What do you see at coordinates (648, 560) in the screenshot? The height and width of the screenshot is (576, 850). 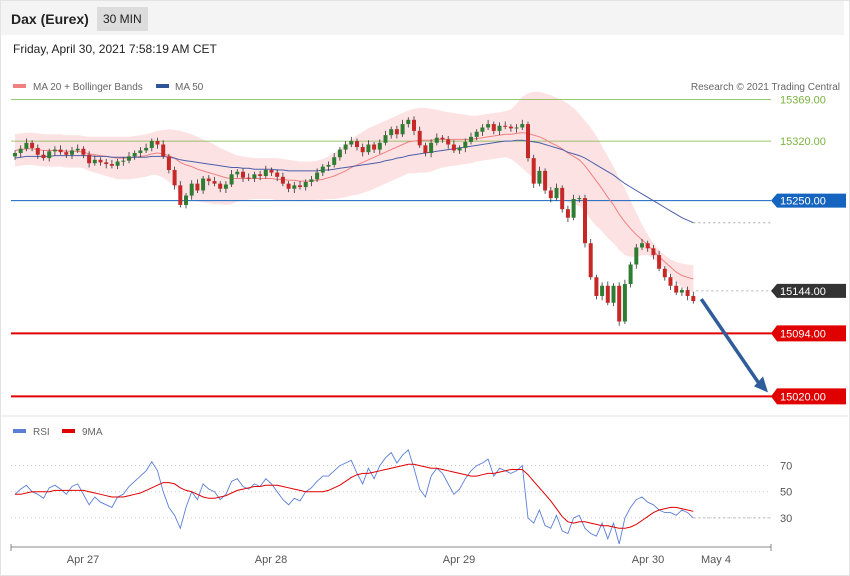 I see `x-tick-label: Apr 30` at bounding box center [648, 560].